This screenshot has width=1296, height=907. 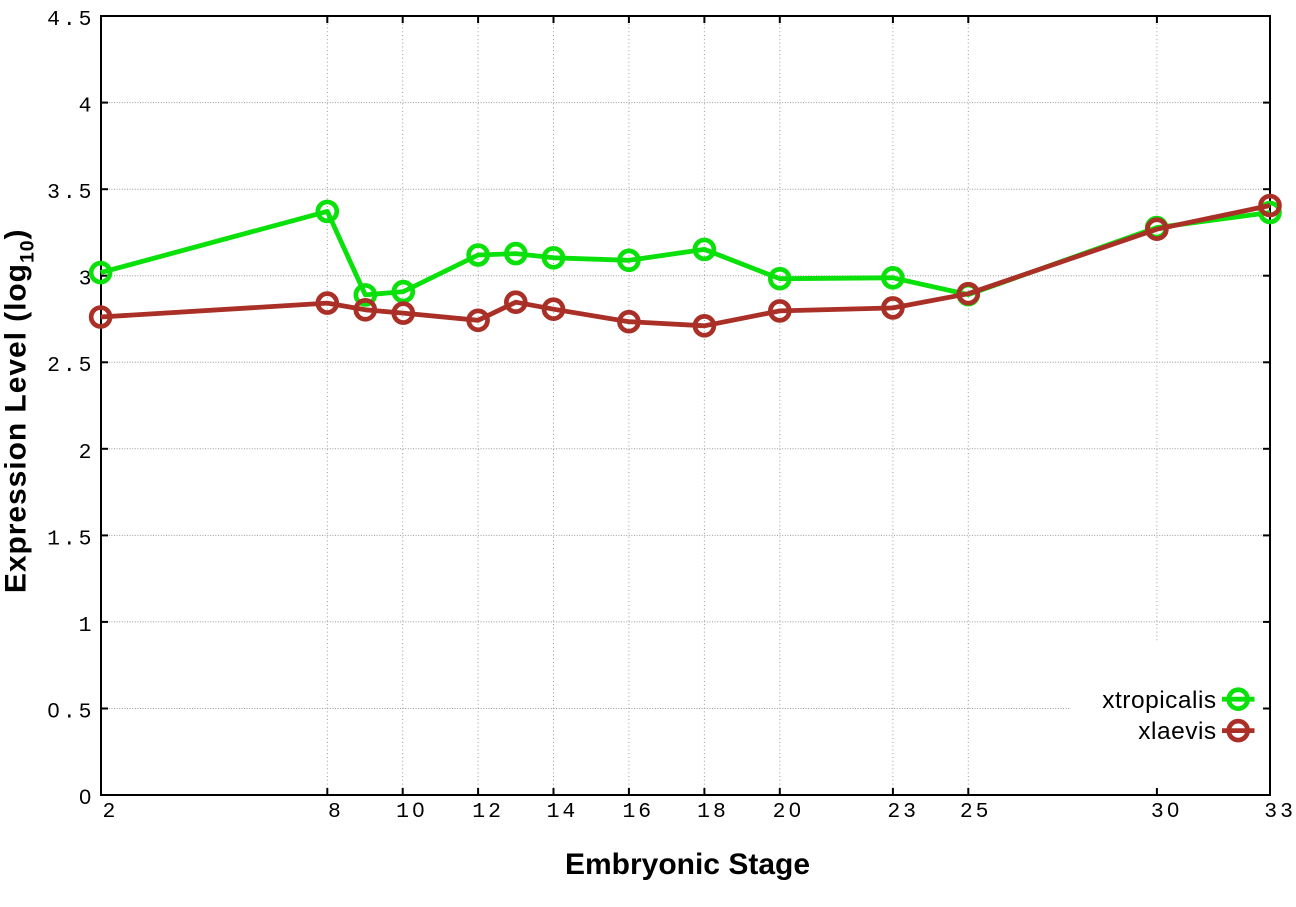 What do you see at coordinates (644, 812) in the screenshot?
I see `svg-text: 6` at bounding box center [644, 812].